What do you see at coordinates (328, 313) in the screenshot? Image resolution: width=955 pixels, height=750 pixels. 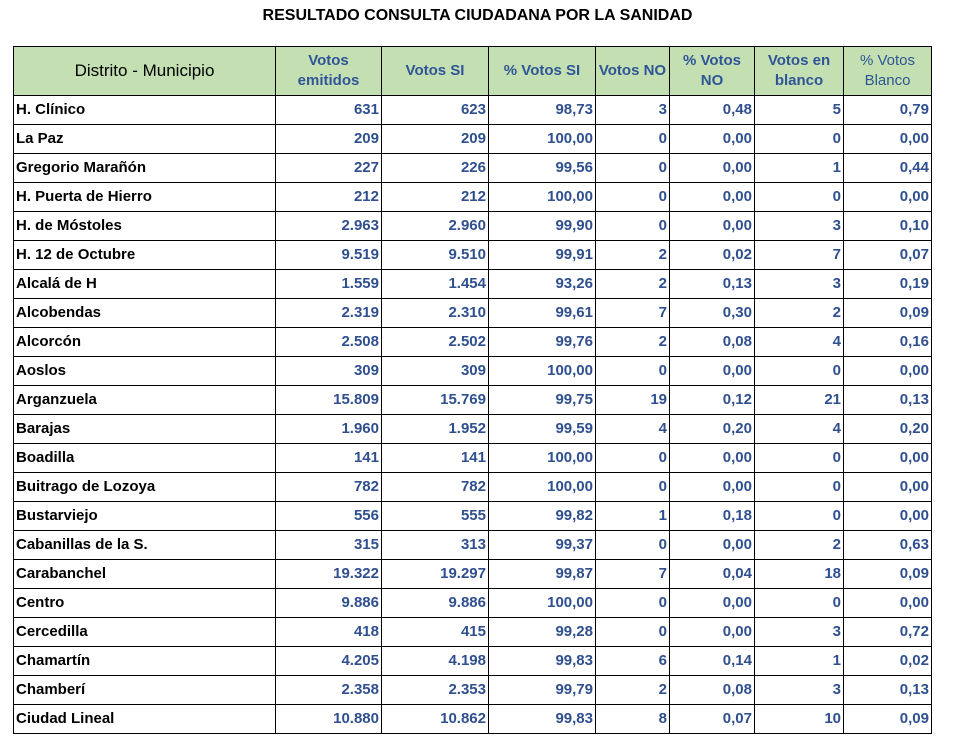 I see `table-cell: 2.319` at bounding box center [328, 313].